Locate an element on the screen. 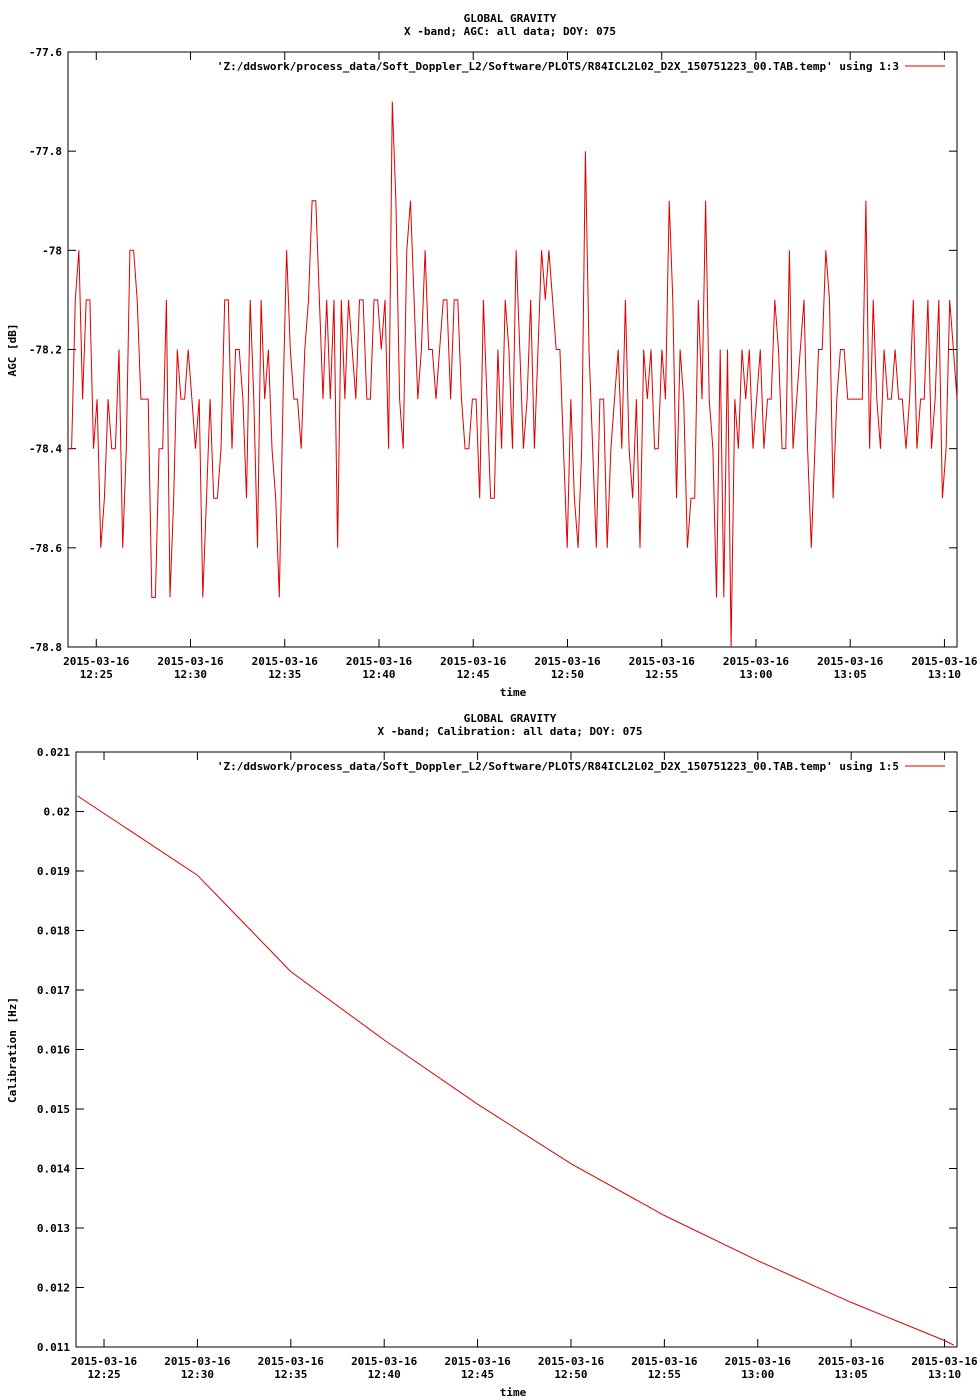  y-tick-label: -78.4 is located at coordinates (45, 449).